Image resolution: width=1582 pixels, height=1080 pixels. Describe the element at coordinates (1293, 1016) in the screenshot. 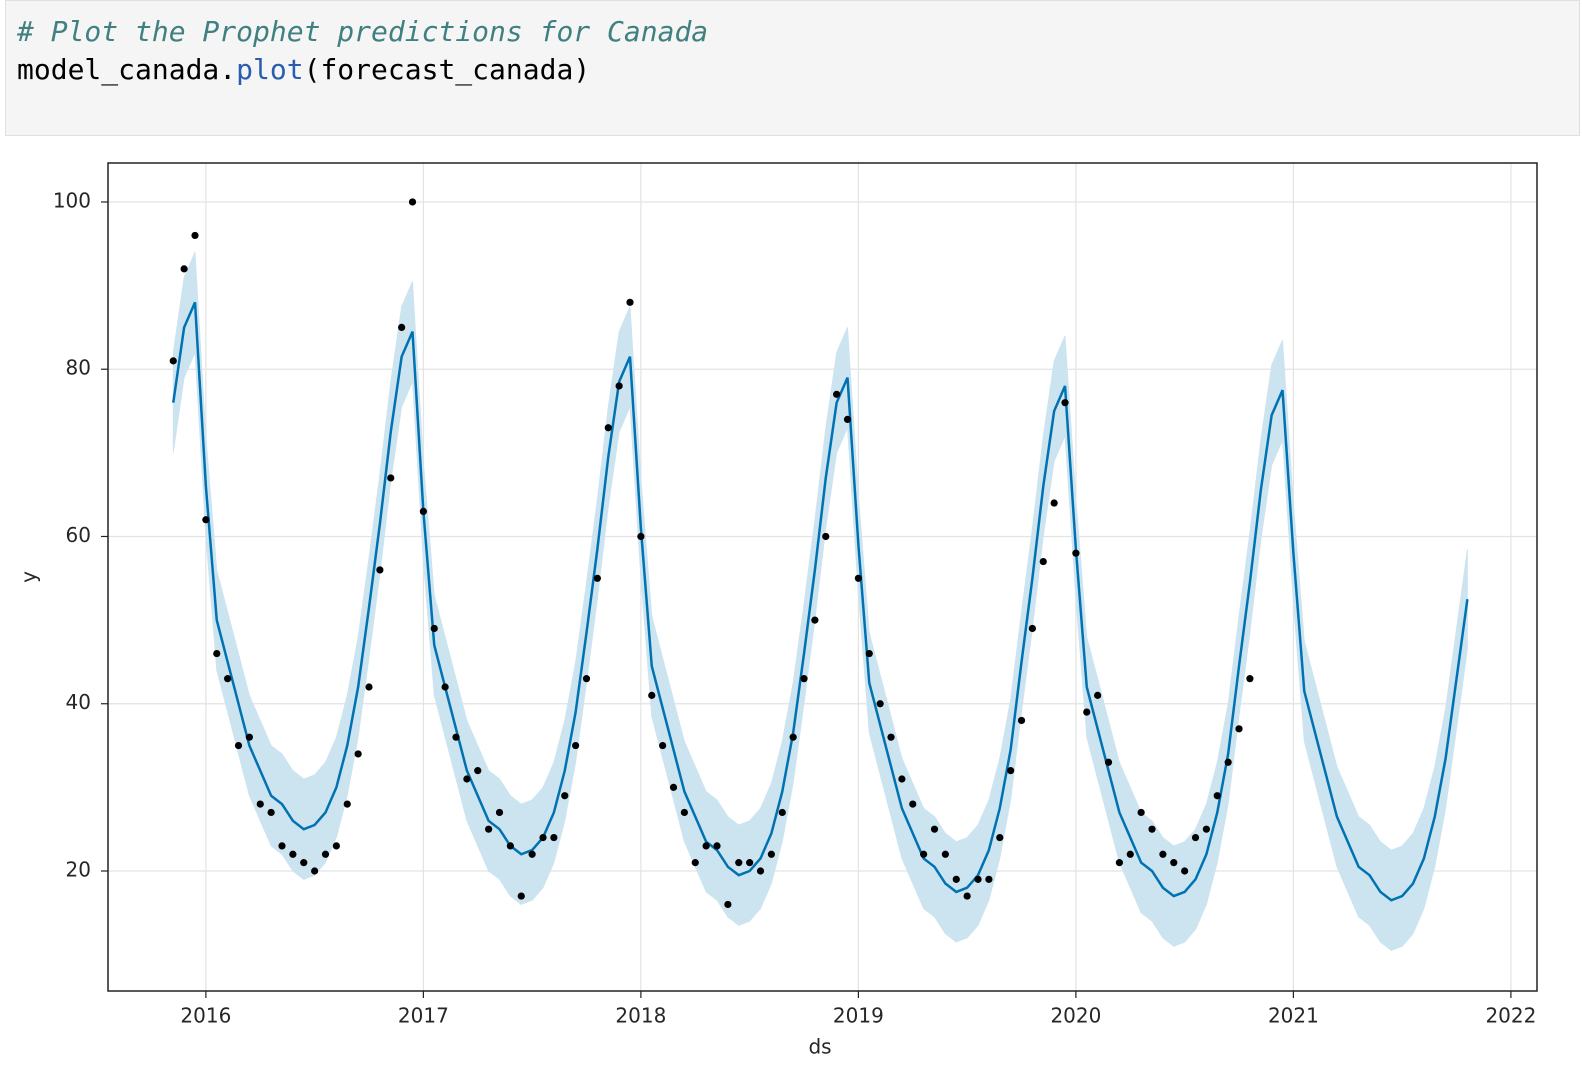

I see `x-tick-label: 2021` at that location.